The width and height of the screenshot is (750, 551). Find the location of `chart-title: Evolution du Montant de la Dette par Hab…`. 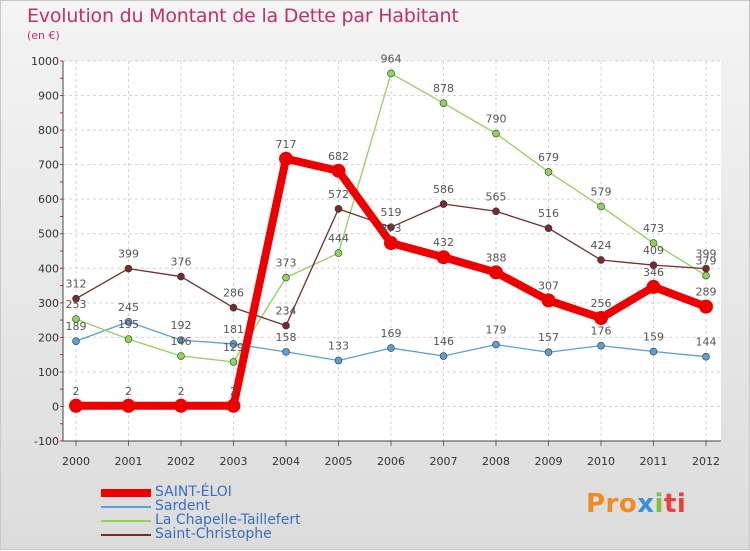

chart-title: Evolution du Montant de la Dette par Hab… is located at coordinates (243, 16).